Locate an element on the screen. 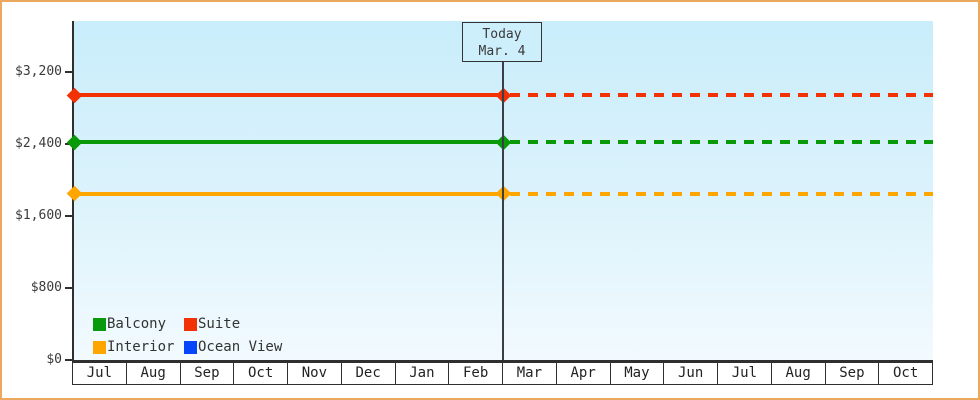 The height and width of the screenshot is (400, 980). balcony-line-solid is located at coordinates (289, 142).